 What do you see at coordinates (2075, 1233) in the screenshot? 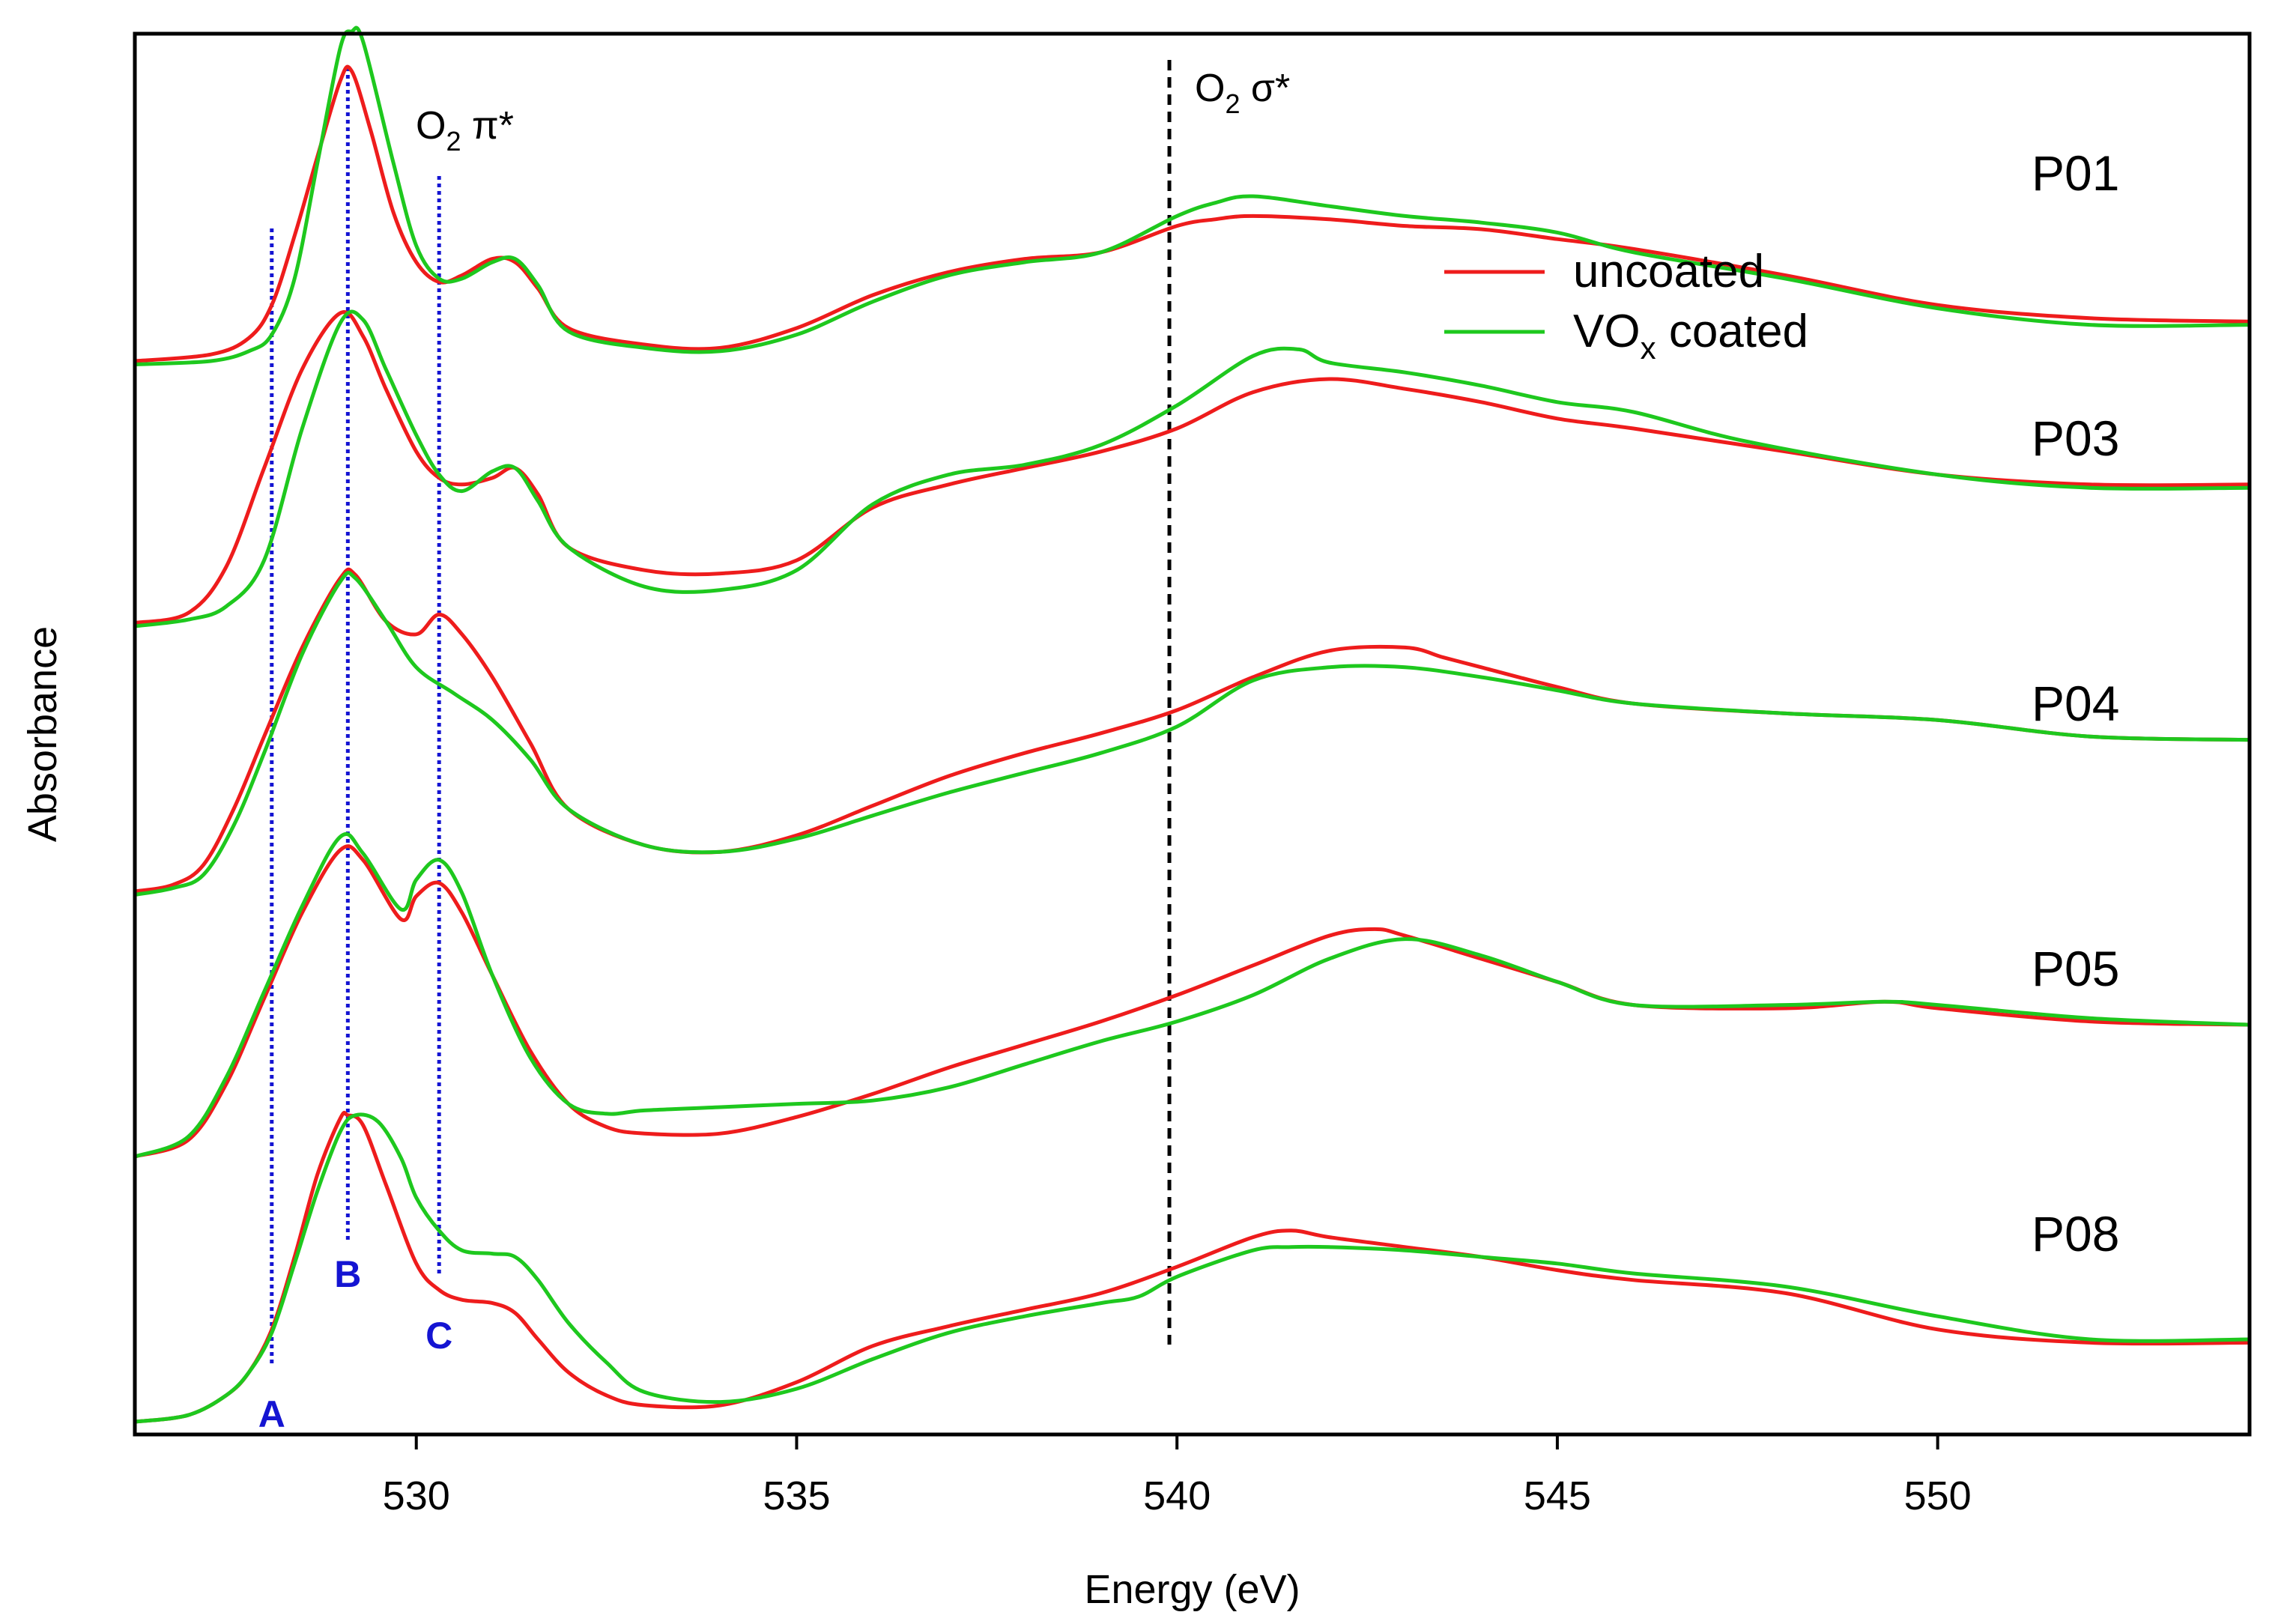
I see `series-label-p08: P08` at bounding box center [2075, 1233].